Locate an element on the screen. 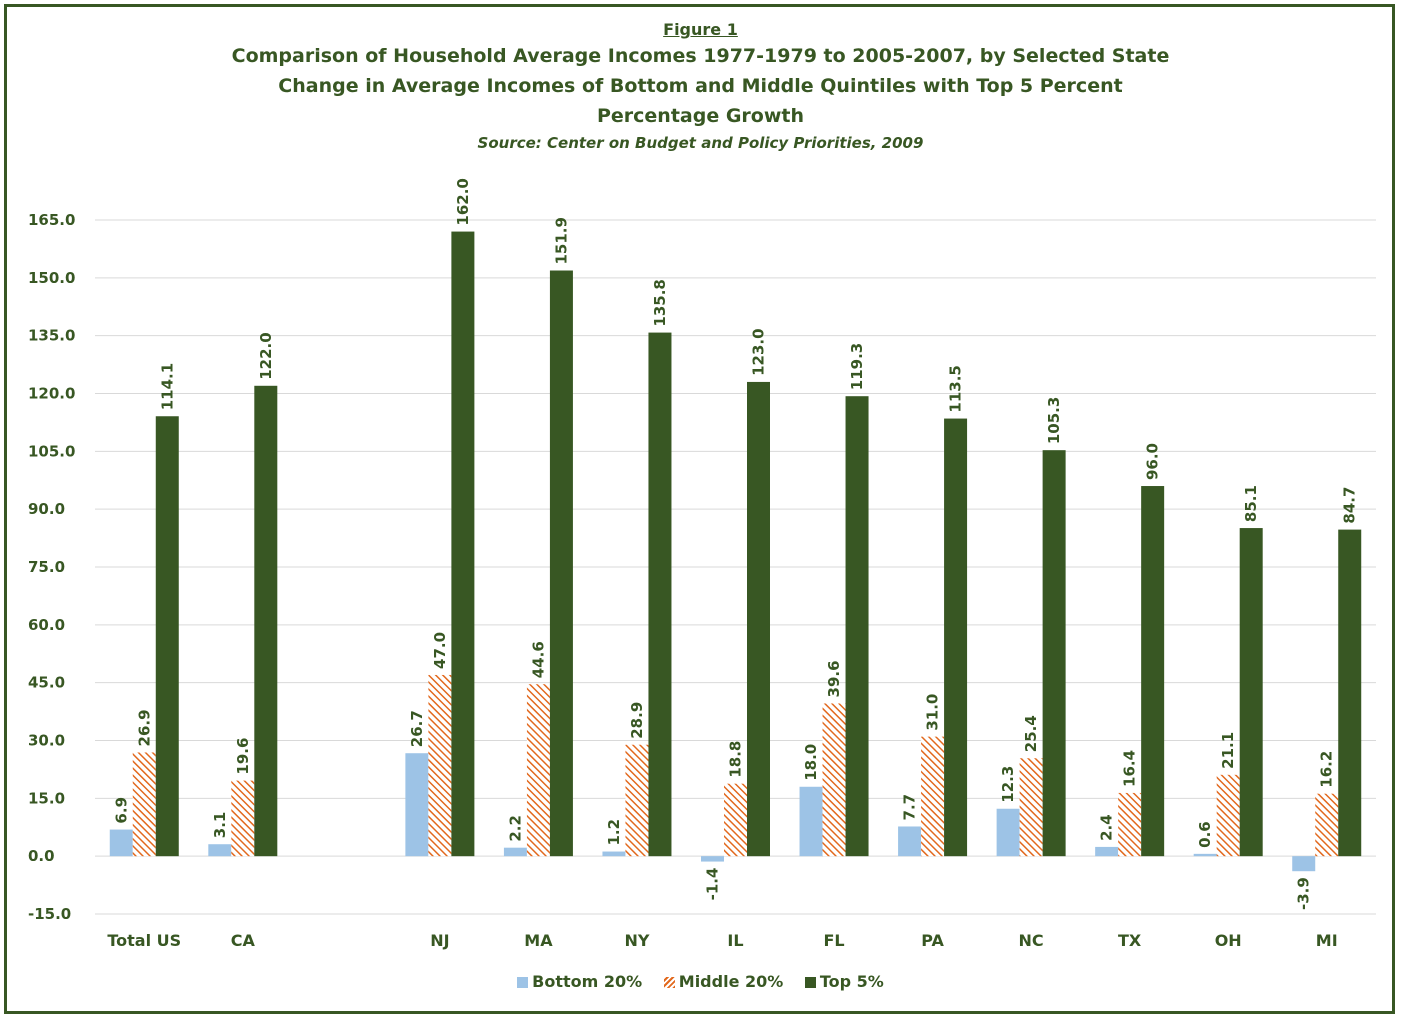  data-label-middle: 18.8 is located at coordinates (736, 759).